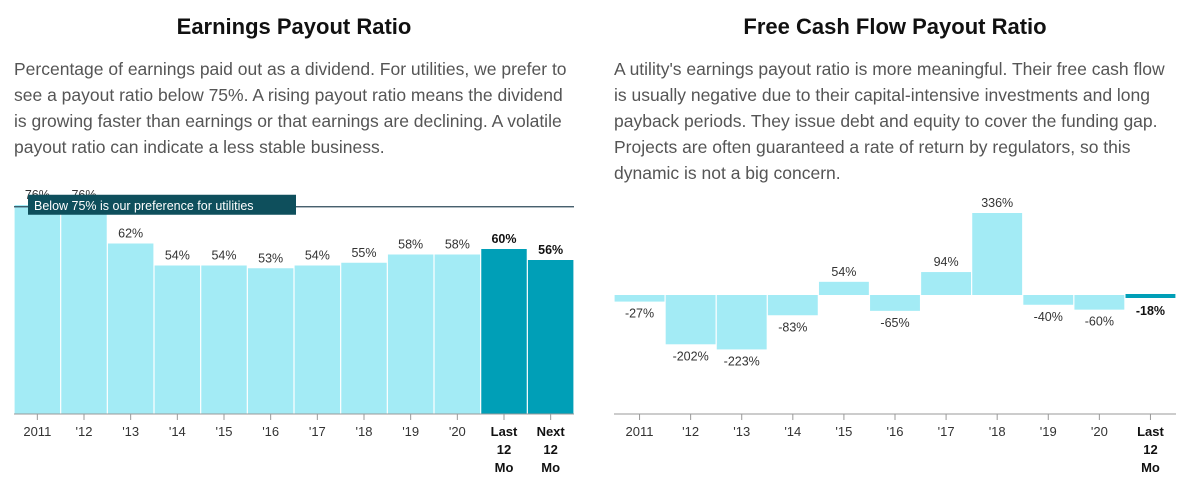 The height and width of the screenshot is (501, 1200). Describe the element at coordinates (317, 256) in the screenshot. I see `value-label-17: 54%` at that location.